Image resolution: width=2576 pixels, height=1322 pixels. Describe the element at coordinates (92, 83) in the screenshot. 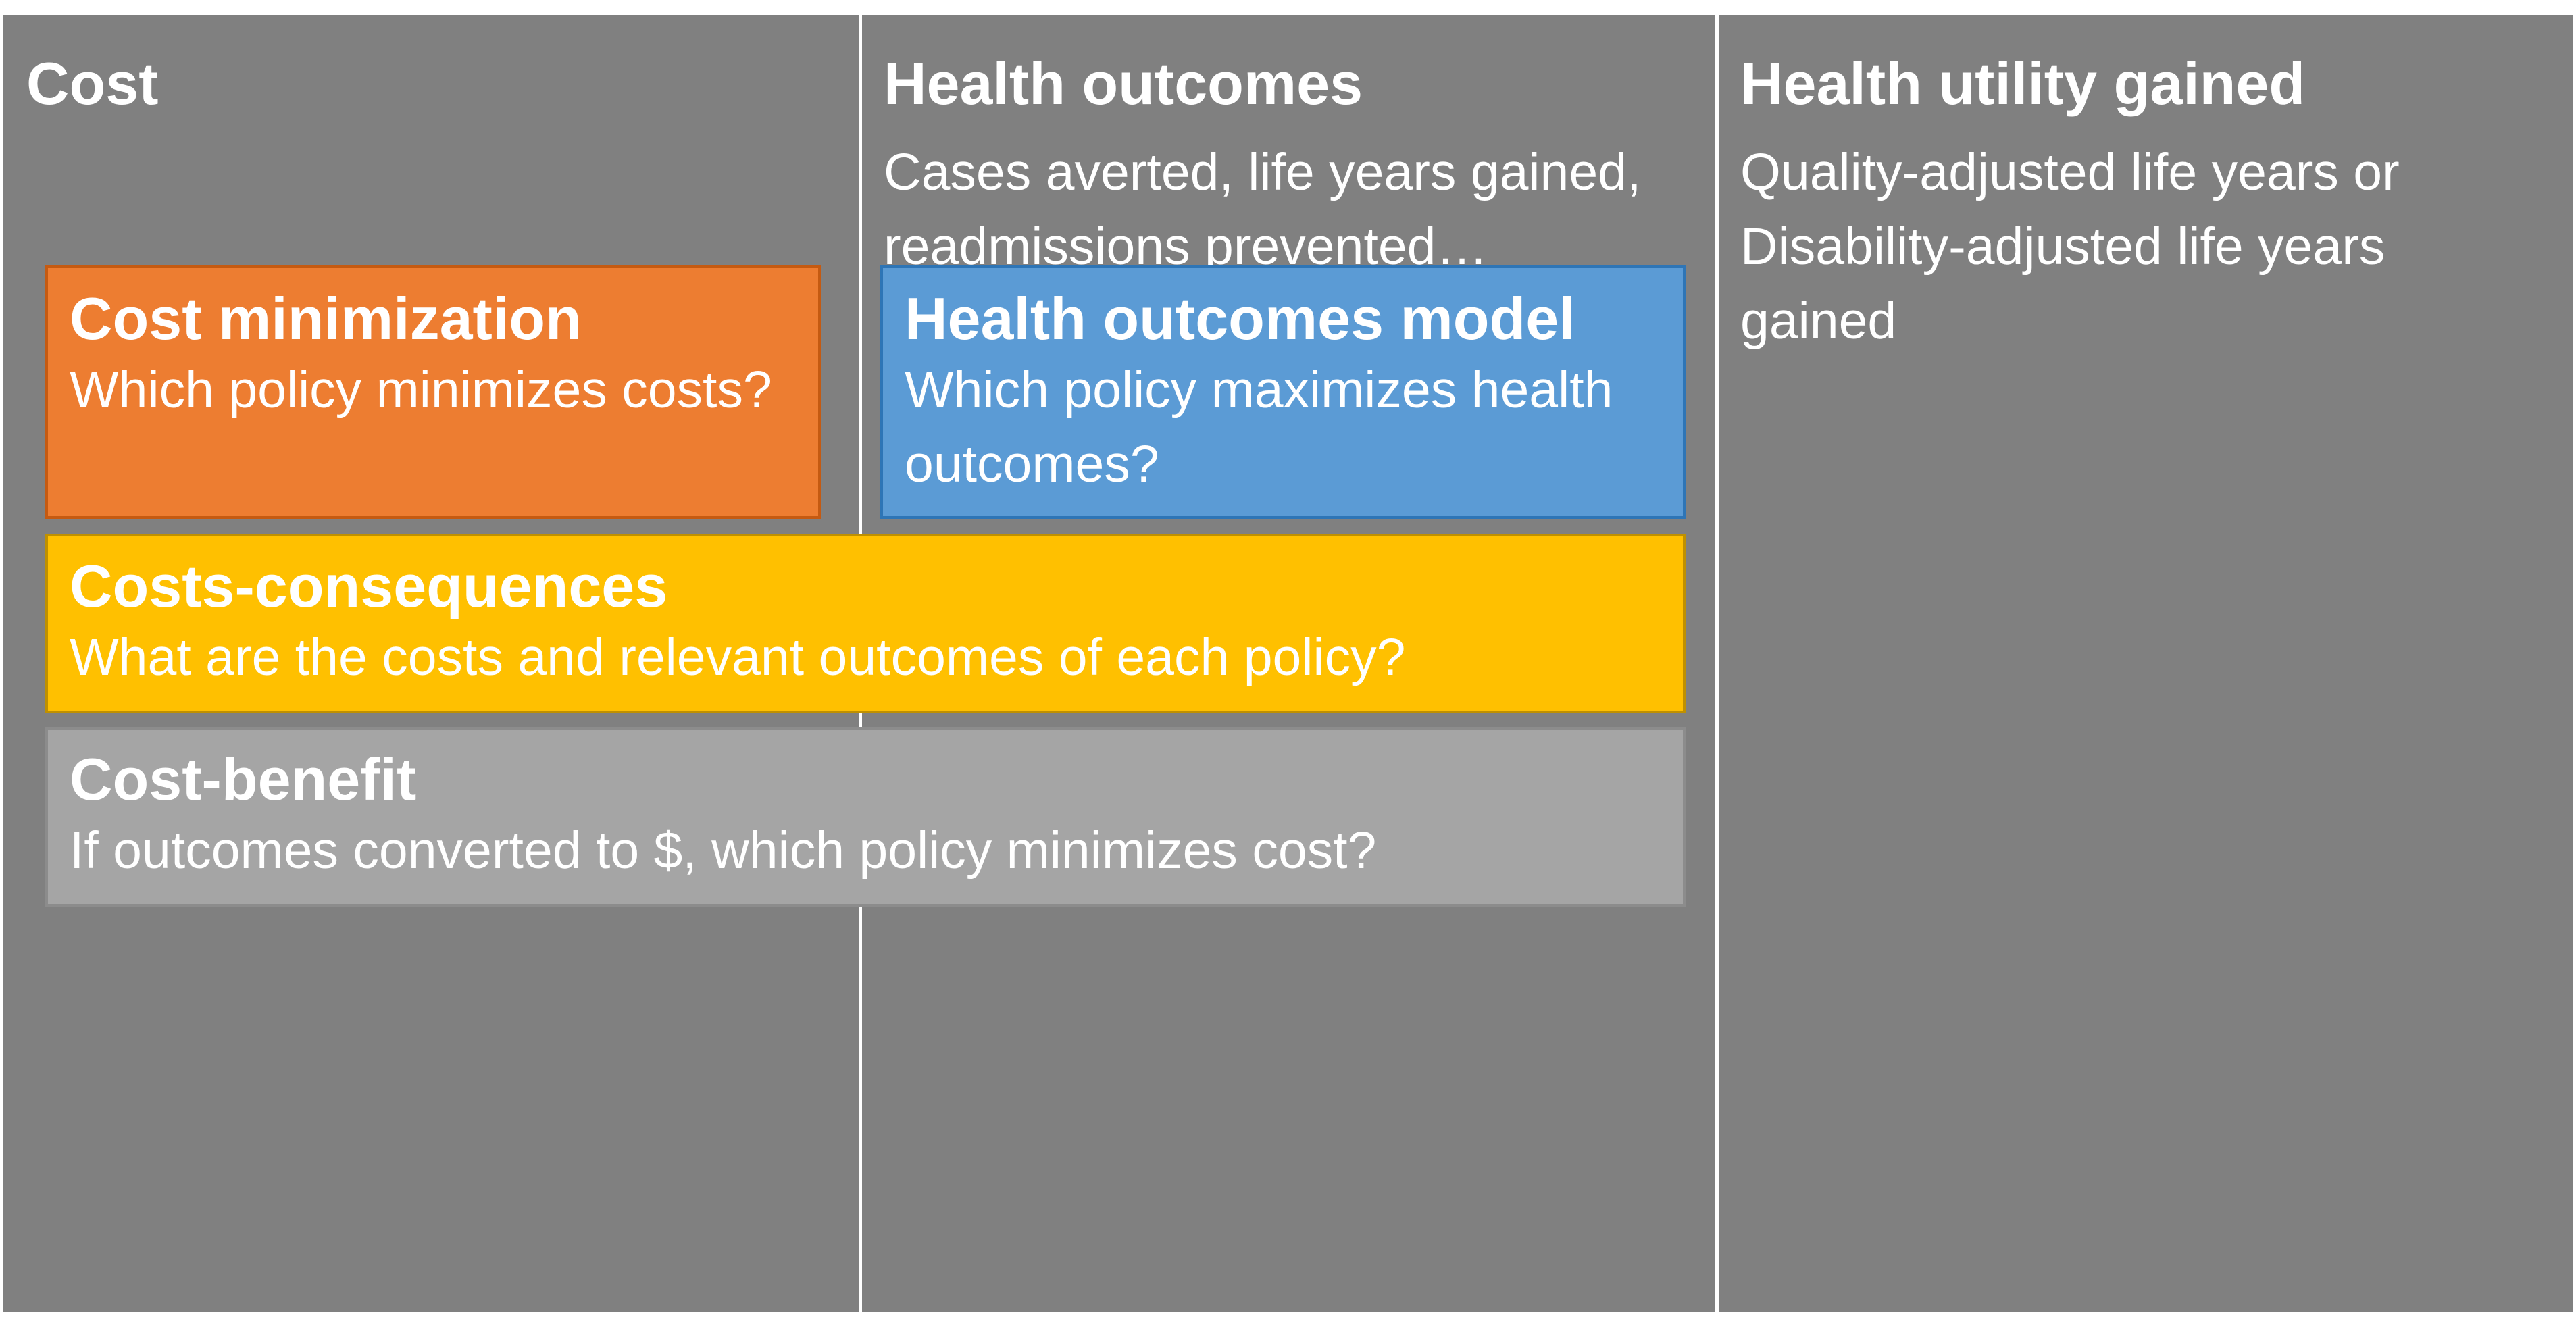

I see `column-cost-title: Cost` at that location.